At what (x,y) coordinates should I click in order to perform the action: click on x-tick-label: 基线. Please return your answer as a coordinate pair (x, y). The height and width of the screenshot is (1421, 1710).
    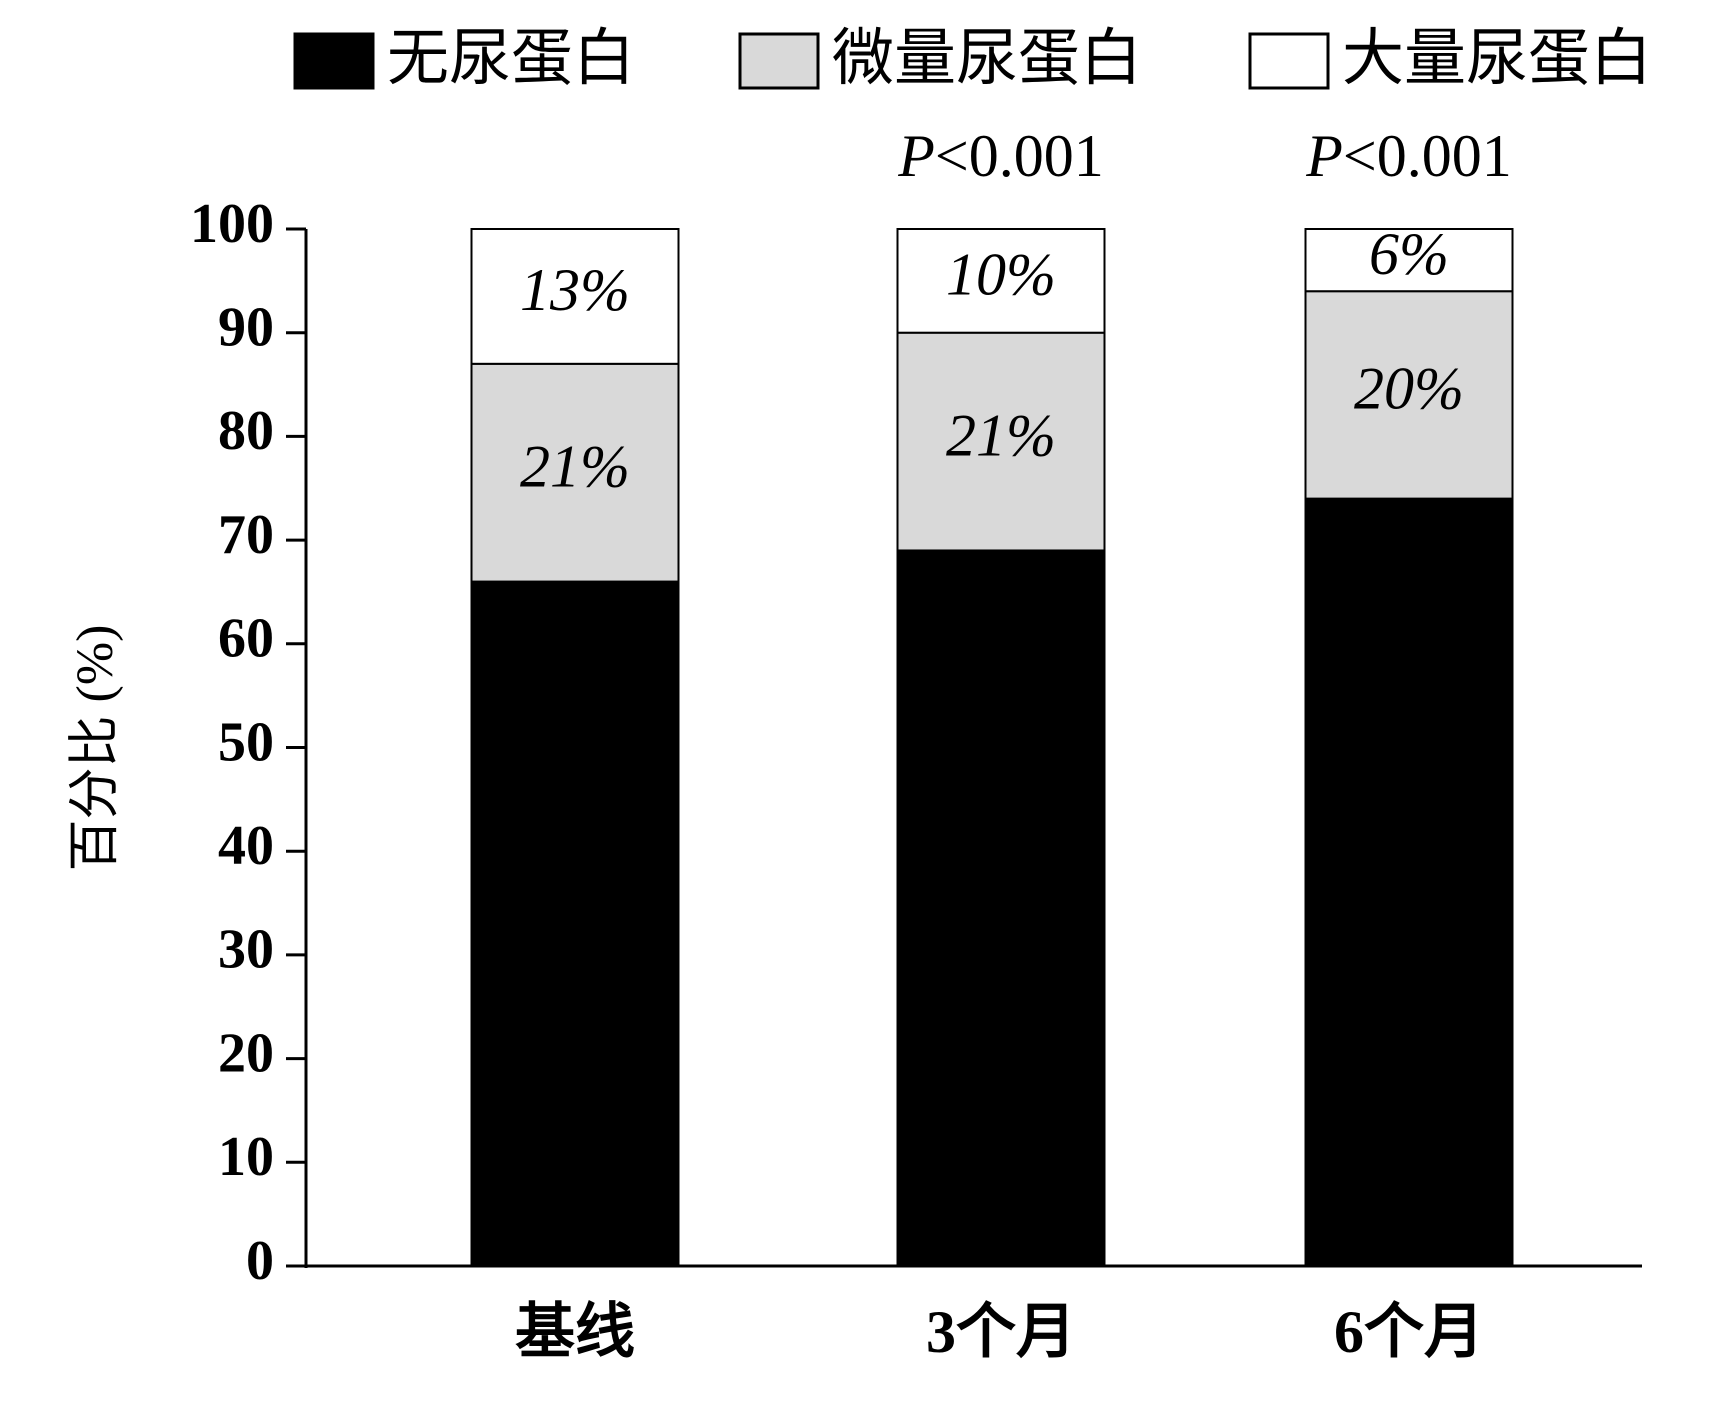
    Looking at the image, I should click on (575, 1332).